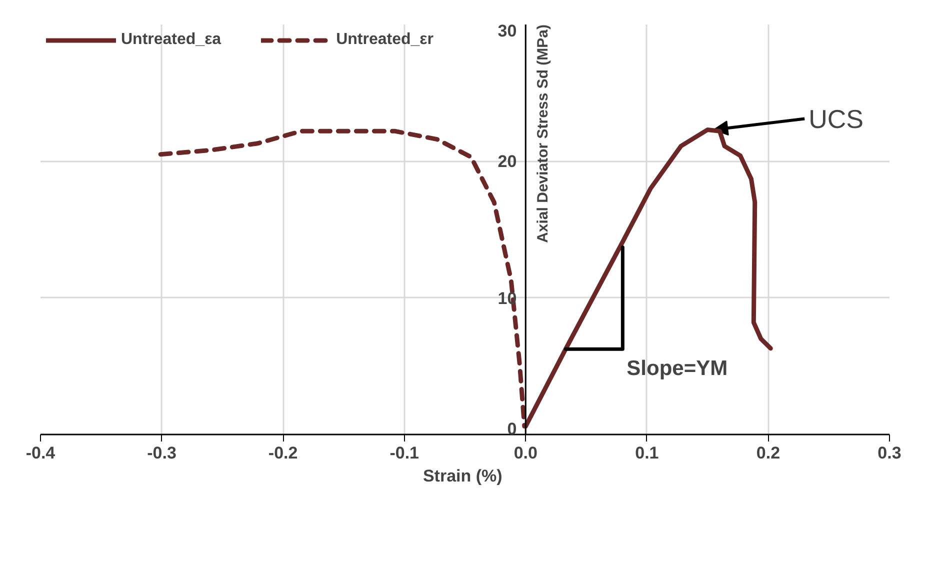 The width and height of the screenshot is (934, 581). What do you see at coordinates (768, 453) in the screenshot?
I see `x-tick-label: 0.2` at bounding box center [768, 453].